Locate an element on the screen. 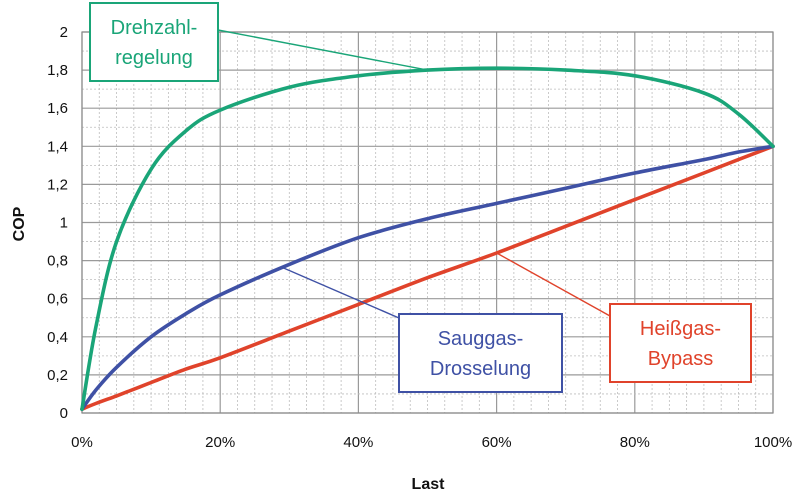 The width and height of the screenshot is (800, 494). y-tick-label: 2 is located at coordinates (64, 32).